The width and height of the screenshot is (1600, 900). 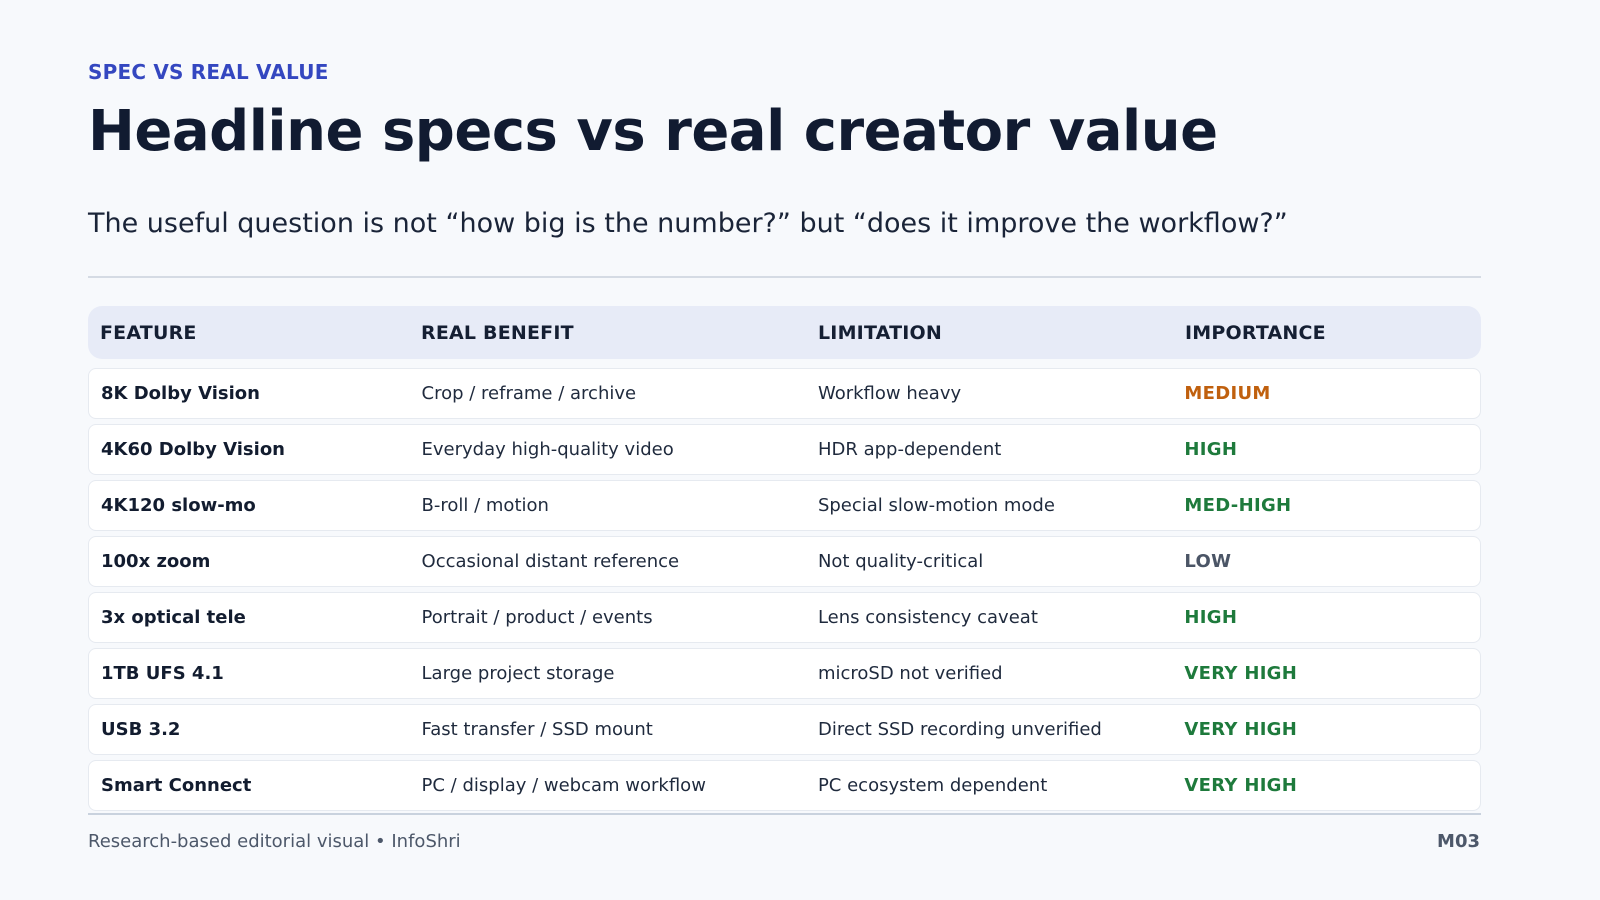 What do you see at coordinates (889, 393) in the screenshot?
I see `limitation-cell: Workflow heavy` at bounding box center [889, 393].